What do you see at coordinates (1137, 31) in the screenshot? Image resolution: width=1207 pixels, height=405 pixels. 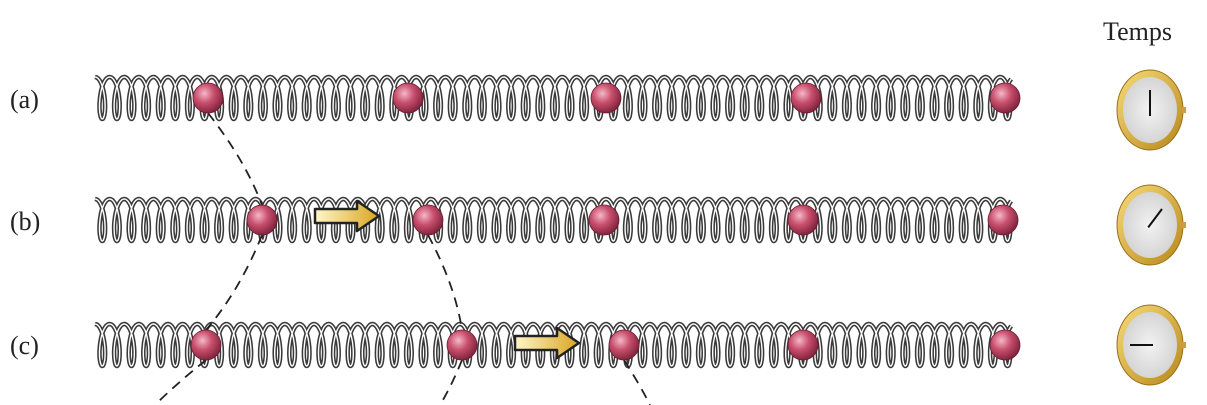 I see `time-title: Temps` at bounding box center [1137, 31].